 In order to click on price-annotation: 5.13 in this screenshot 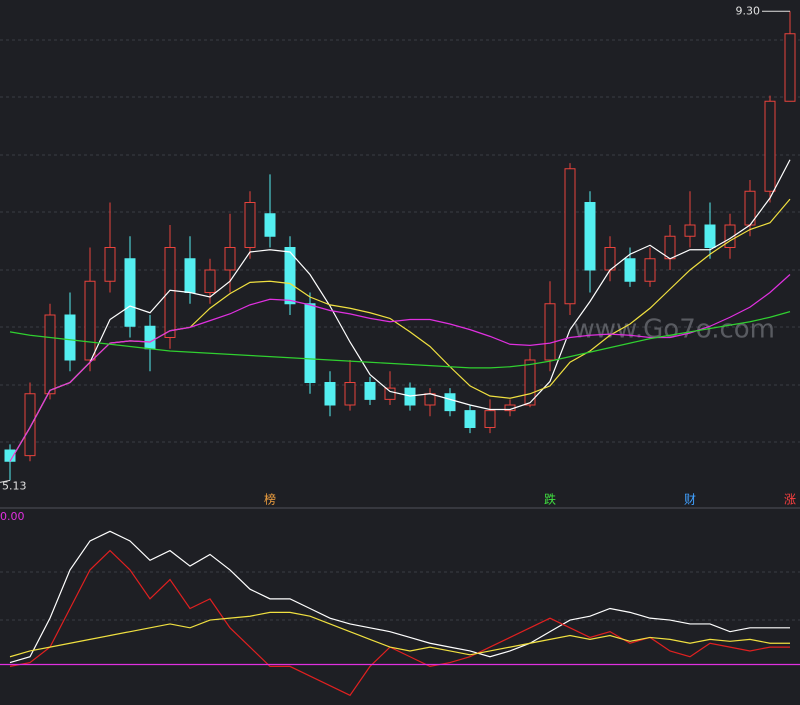, I will do `click(14, 485)`.